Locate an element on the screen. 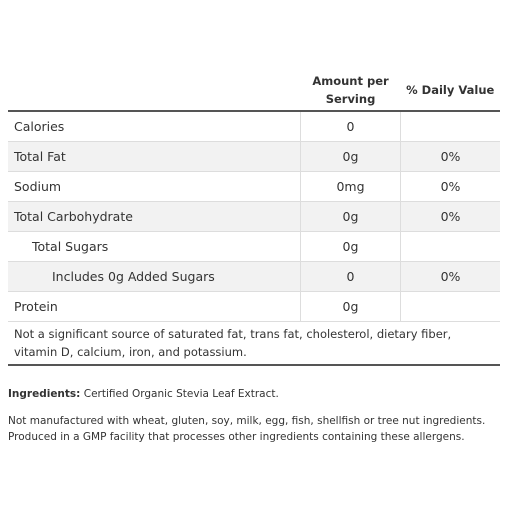 This screenshot has height=510, width=510. nutrient: Includes 0g Added Sugars is located at coordinates (154, 276).